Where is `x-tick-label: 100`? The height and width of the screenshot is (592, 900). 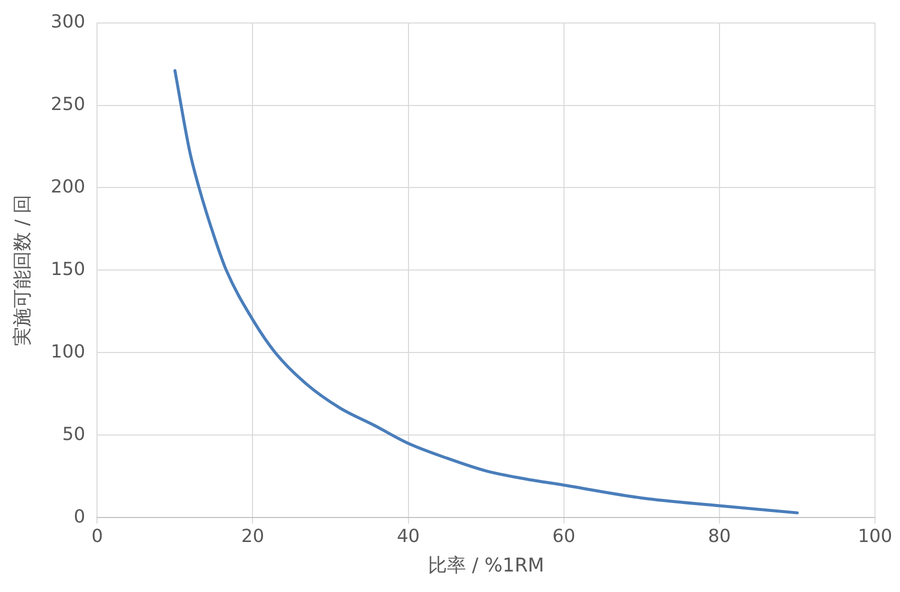
x-tick-label: 100 is located at coordinates (875, 537).